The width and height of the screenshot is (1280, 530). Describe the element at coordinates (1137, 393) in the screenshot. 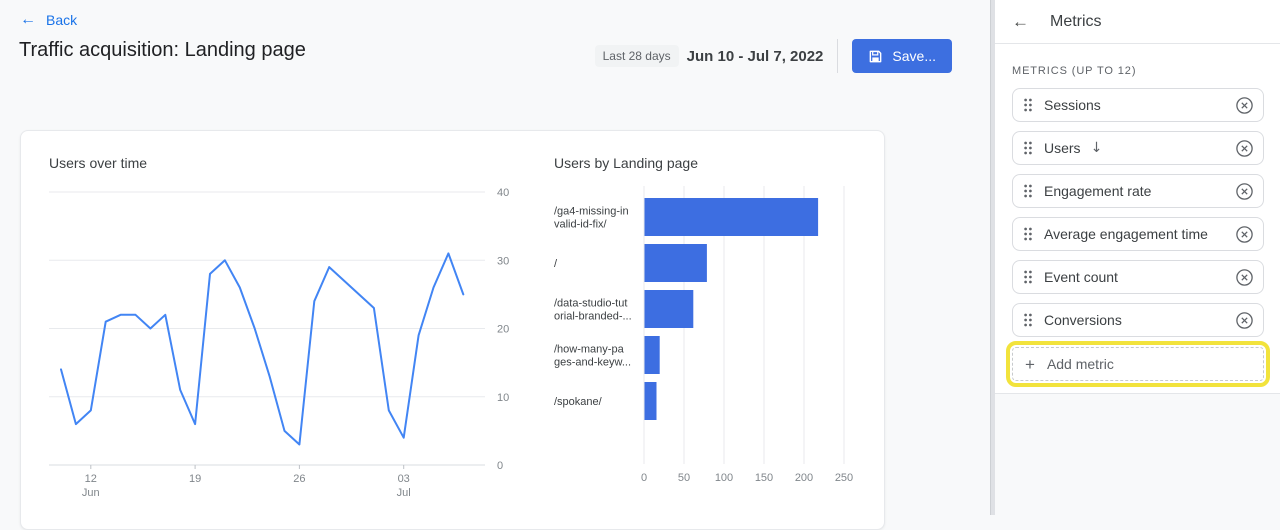

I see `panel-footer-divider` at that location.